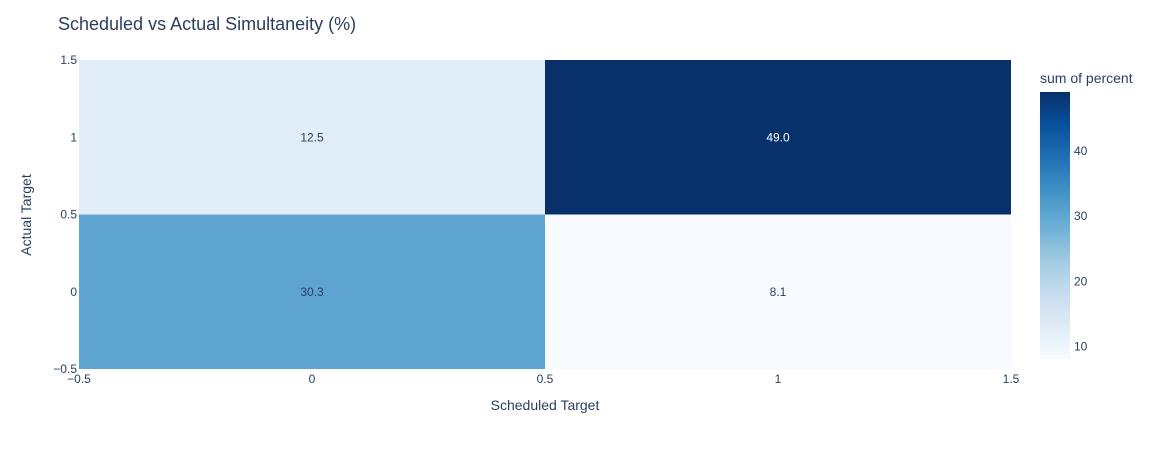 Image resolution: width=1166 pixels, height=450 pixels. Describe the element at coordinates (79, 379) in the screenshot. I see `x-tick-label: −0.5` at that location.